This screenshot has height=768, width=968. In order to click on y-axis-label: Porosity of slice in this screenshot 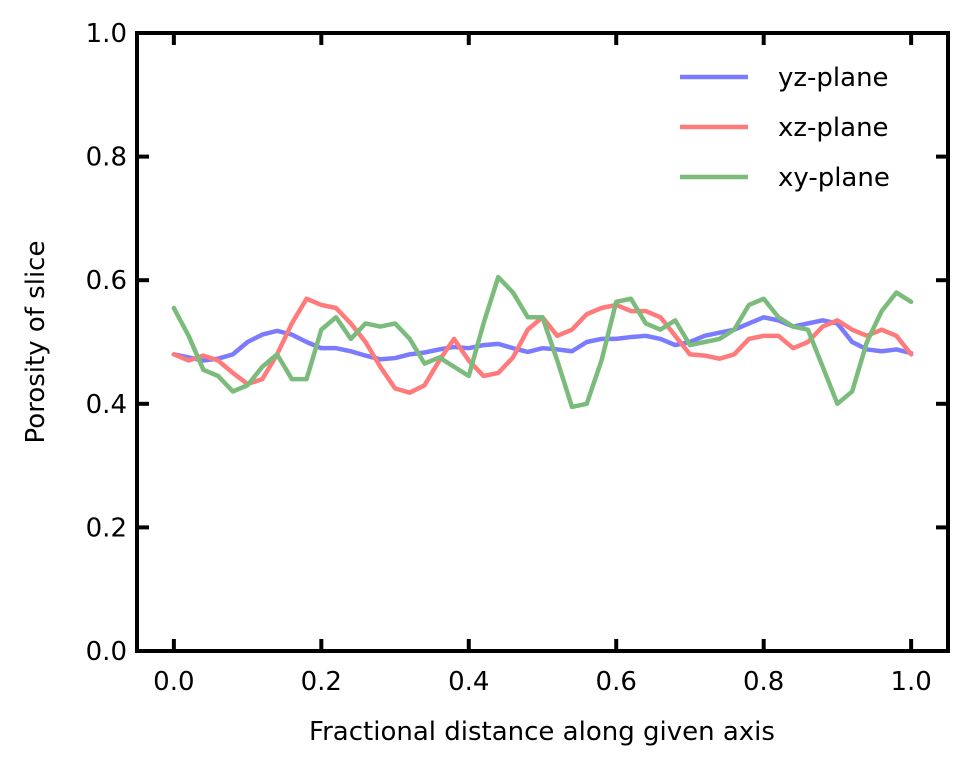, I will do `click(36, 342)`.